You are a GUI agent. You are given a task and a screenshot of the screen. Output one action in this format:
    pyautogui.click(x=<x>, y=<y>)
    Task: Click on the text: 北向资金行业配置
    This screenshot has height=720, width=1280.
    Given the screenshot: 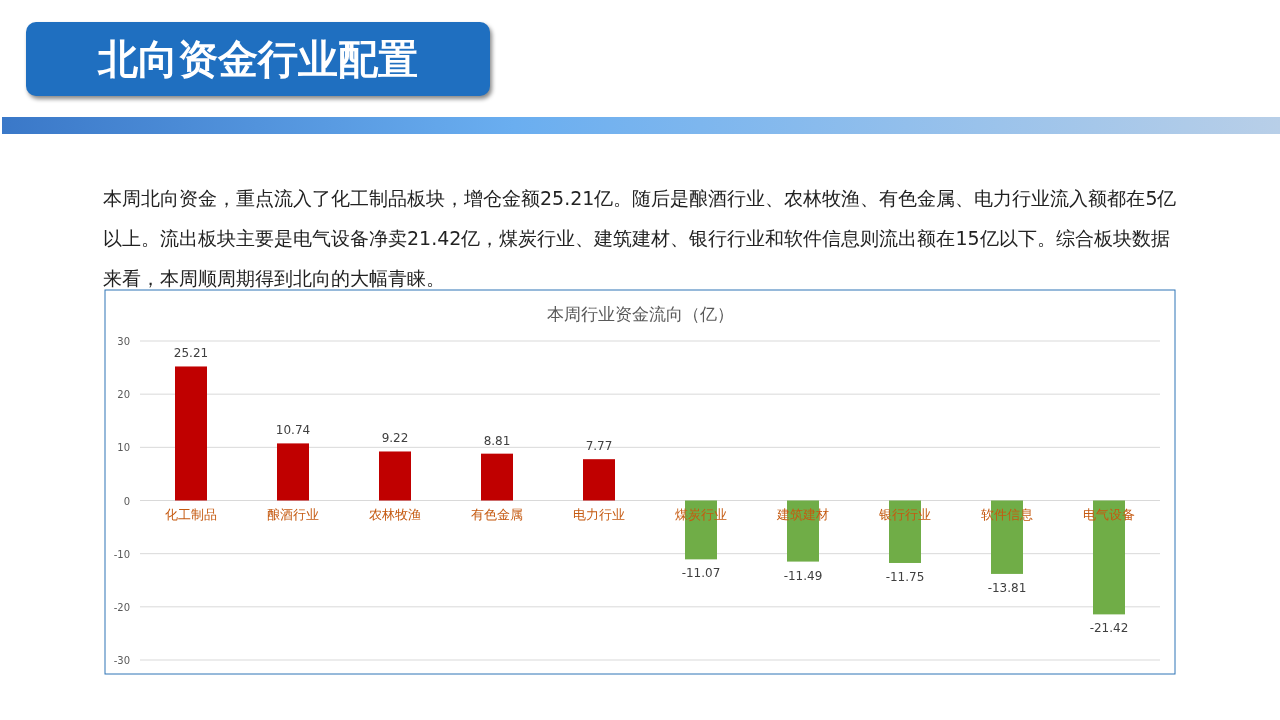 What is the action you would take?
    pyautogui.click(x=258, y=59)
    